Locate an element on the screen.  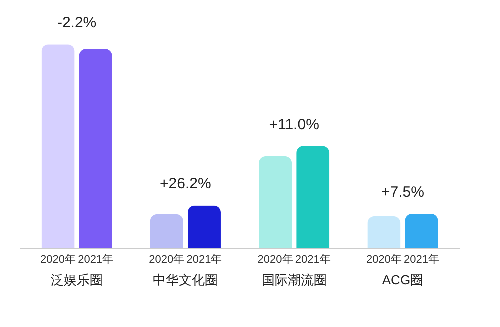
series-label: 2020年 is located at coordinates (276, 260).